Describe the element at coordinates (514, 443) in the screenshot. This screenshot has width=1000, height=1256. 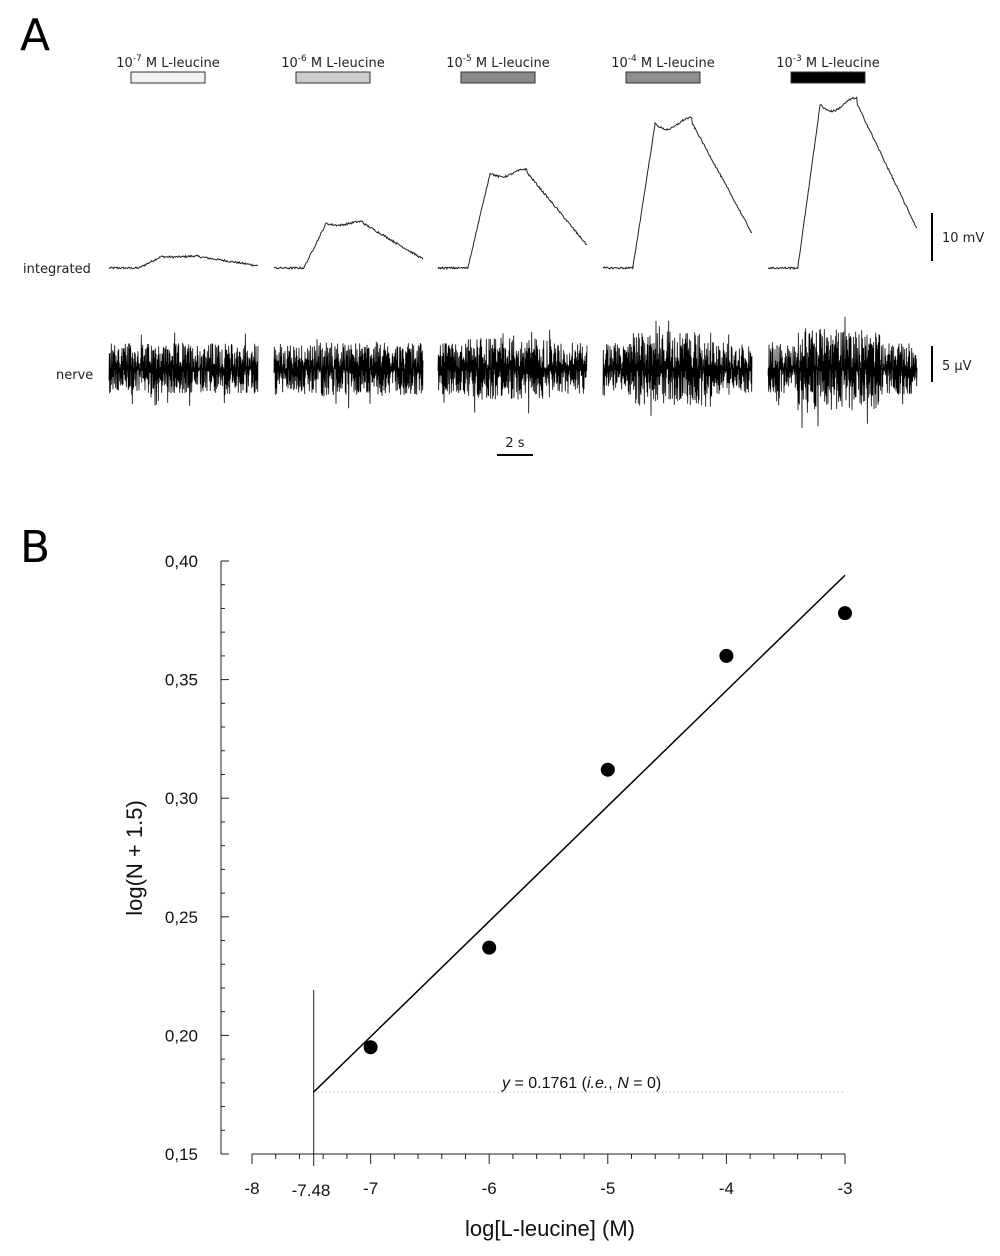
I see `time-scale-label: 2 s` at that location.